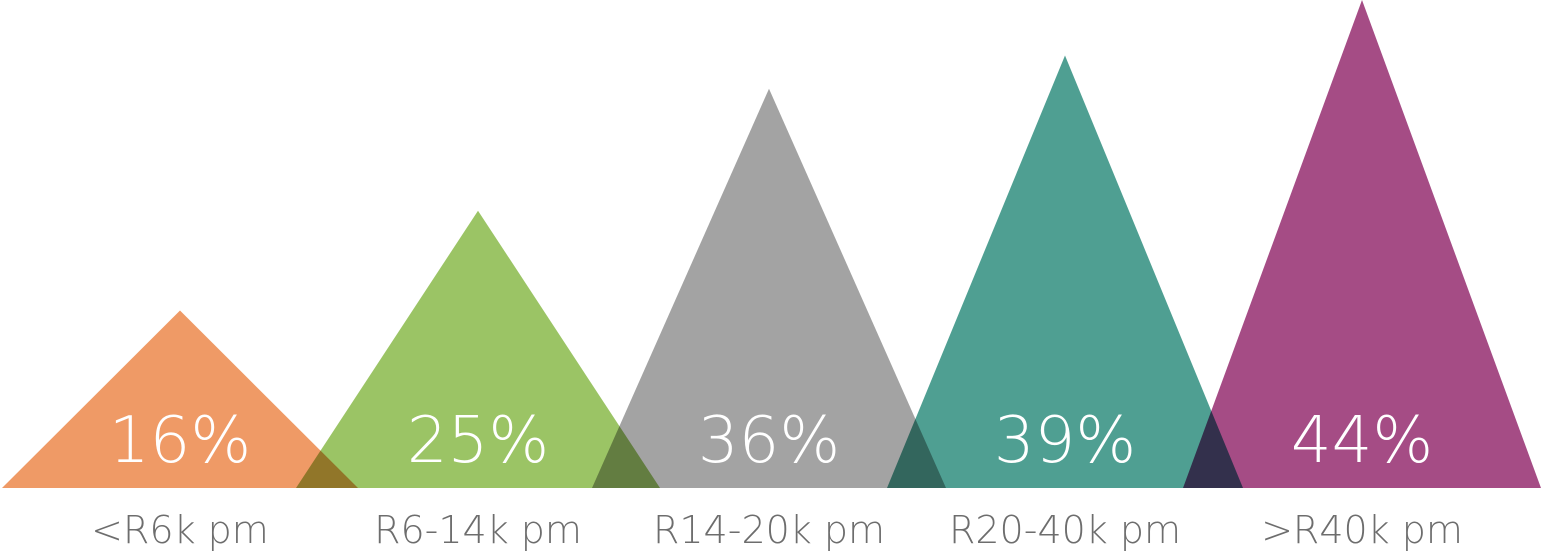 This screenshot has width=1541, height=551. What do you see at coordinates (180, 529) in the screenshot?
I see `category-label-1: <R6k pm` at bounding box center [180, 529].